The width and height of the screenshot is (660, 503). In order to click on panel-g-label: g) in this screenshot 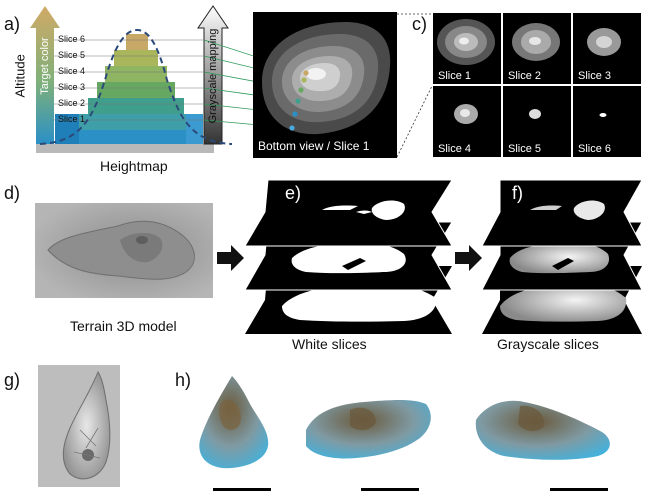, I will do `click(12, 380)`.